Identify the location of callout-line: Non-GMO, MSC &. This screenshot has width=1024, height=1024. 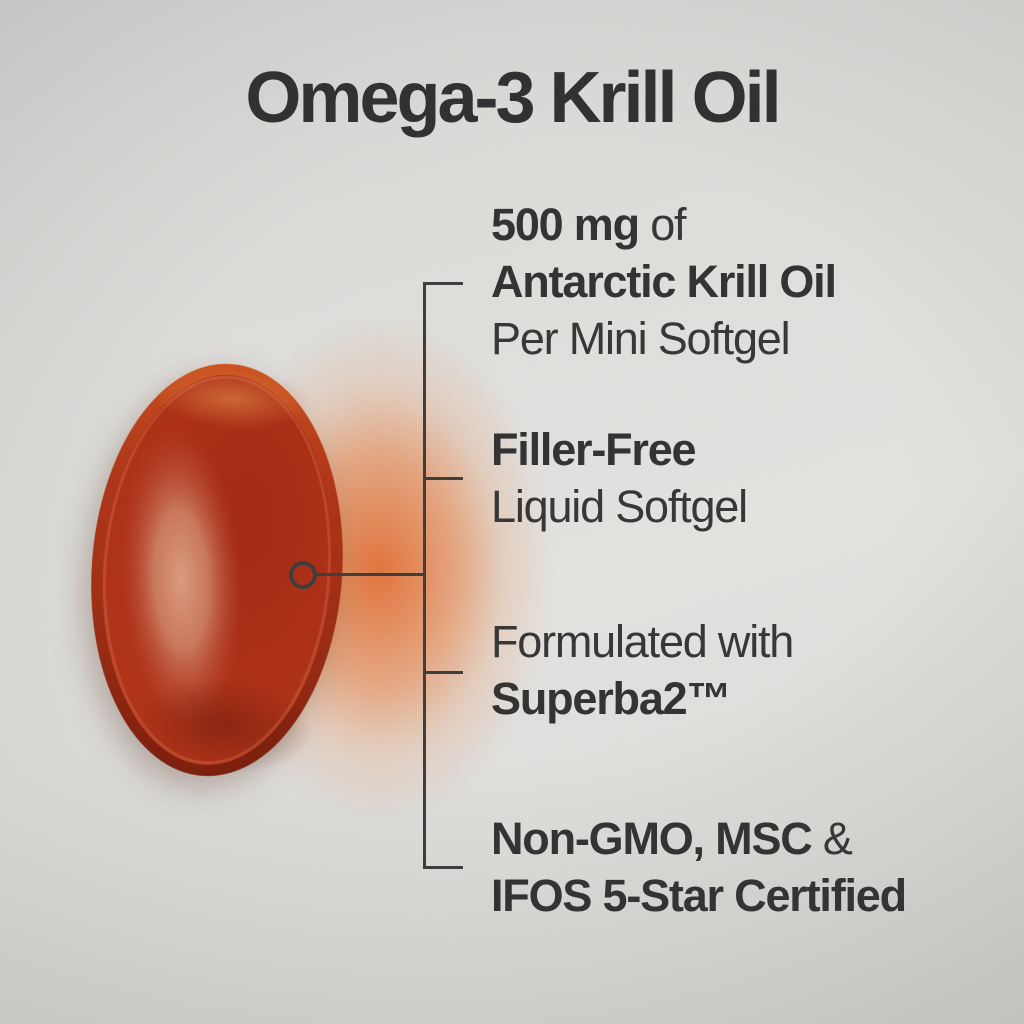
(698, 838).